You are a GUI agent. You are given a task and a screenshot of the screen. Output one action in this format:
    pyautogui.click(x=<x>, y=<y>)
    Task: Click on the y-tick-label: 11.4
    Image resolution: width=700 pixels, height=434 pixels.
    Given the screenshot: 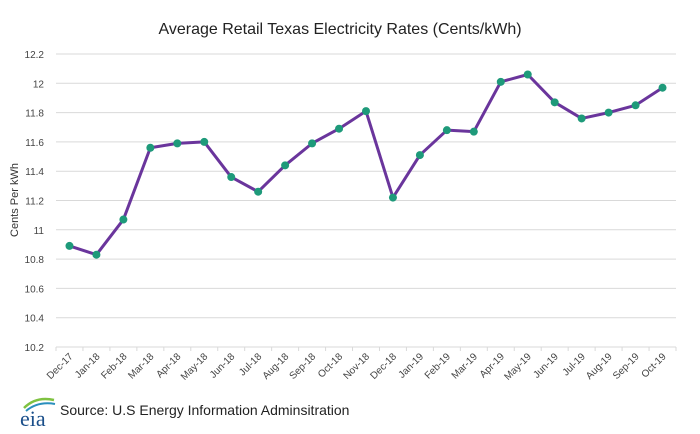 What is the action you would take?
    pyautogui.click(x=34, y=172)
    